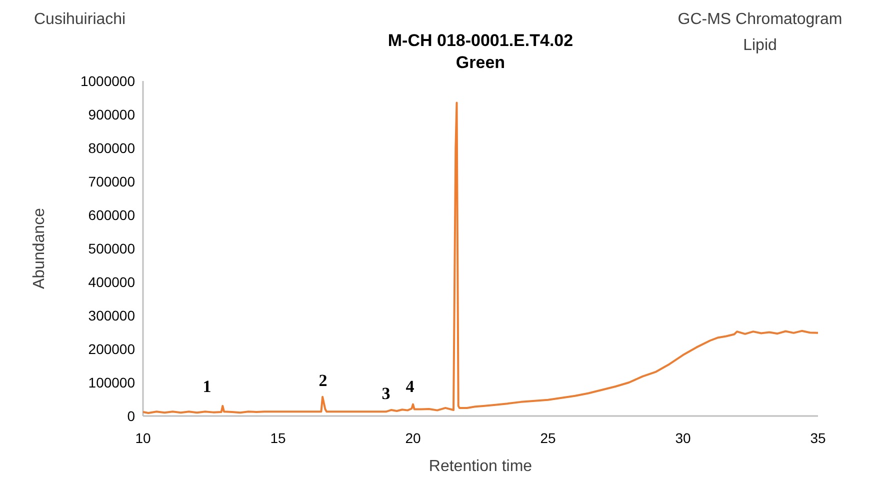 This screenshot has height=481, width=878. Describe the element at coordinates (112, 382) in the screenshot. I see `y-tick-label: 100000` at that location.